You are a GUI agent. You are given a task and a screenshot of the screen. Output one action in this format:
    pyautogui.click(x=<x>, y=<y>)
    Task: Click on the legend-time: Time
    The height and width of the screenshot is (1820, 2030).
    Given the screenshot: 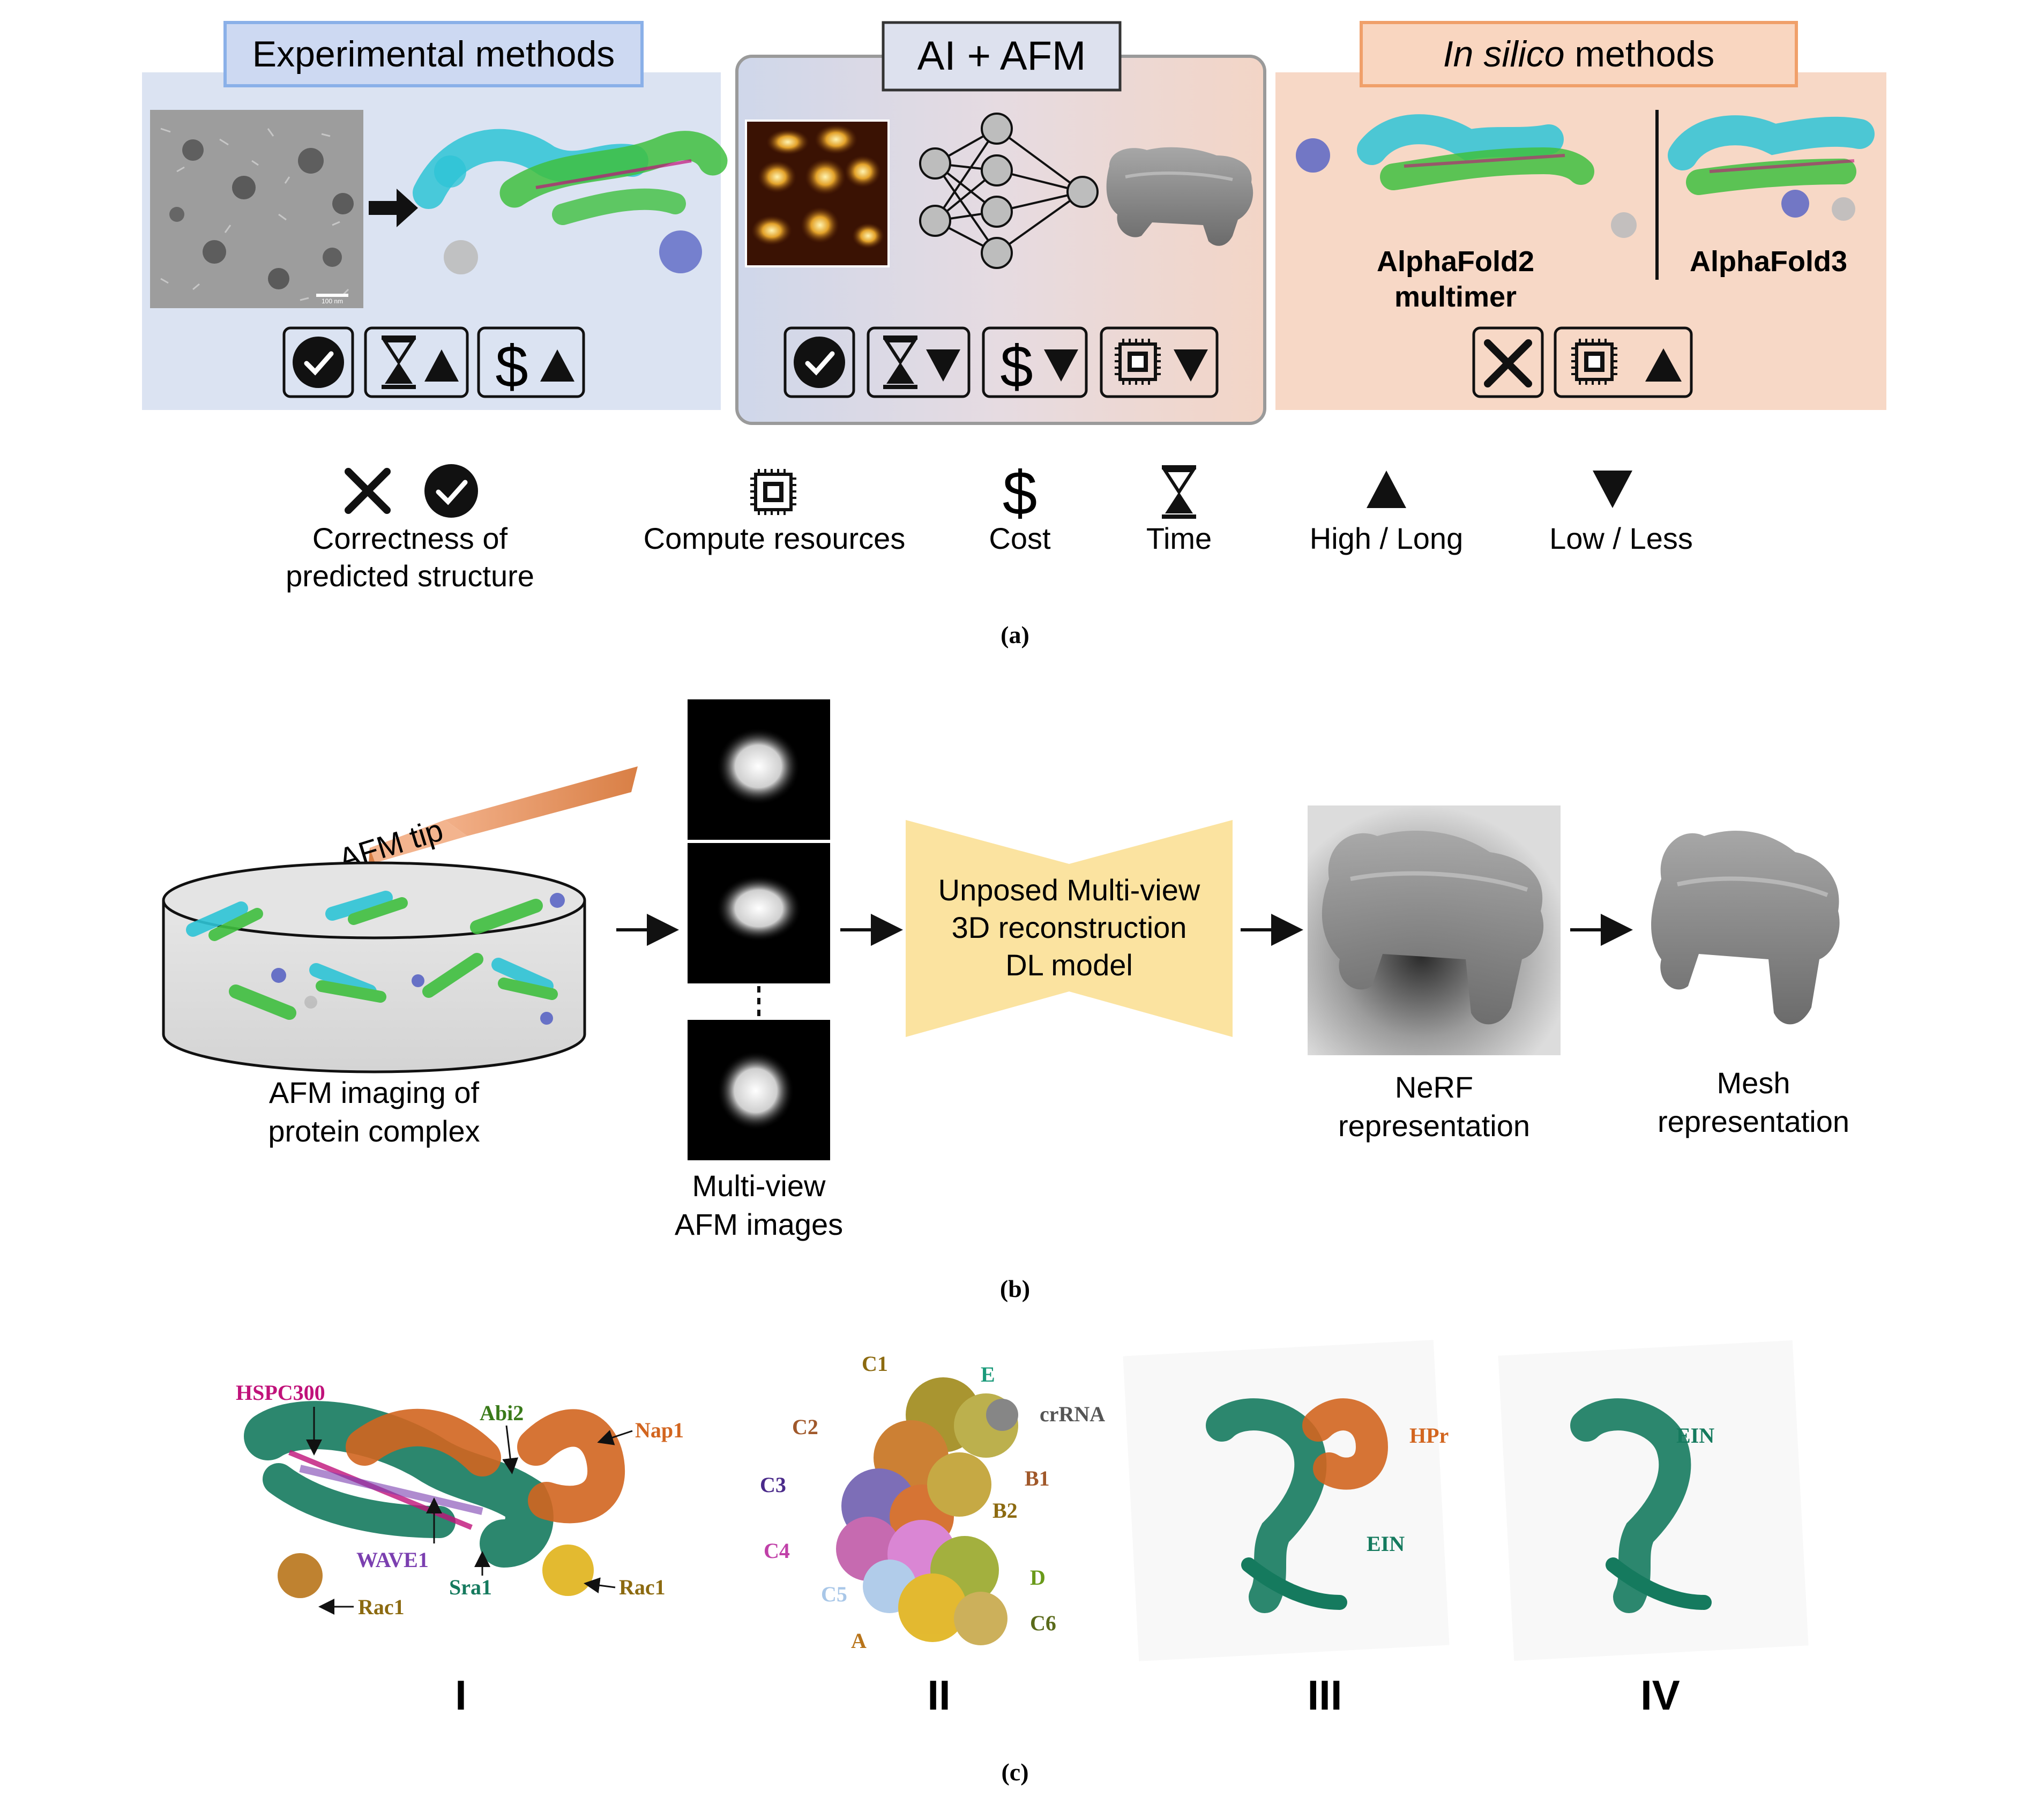 What is the action you would take?
    pyautogui.click(x=1179, y=538)
    